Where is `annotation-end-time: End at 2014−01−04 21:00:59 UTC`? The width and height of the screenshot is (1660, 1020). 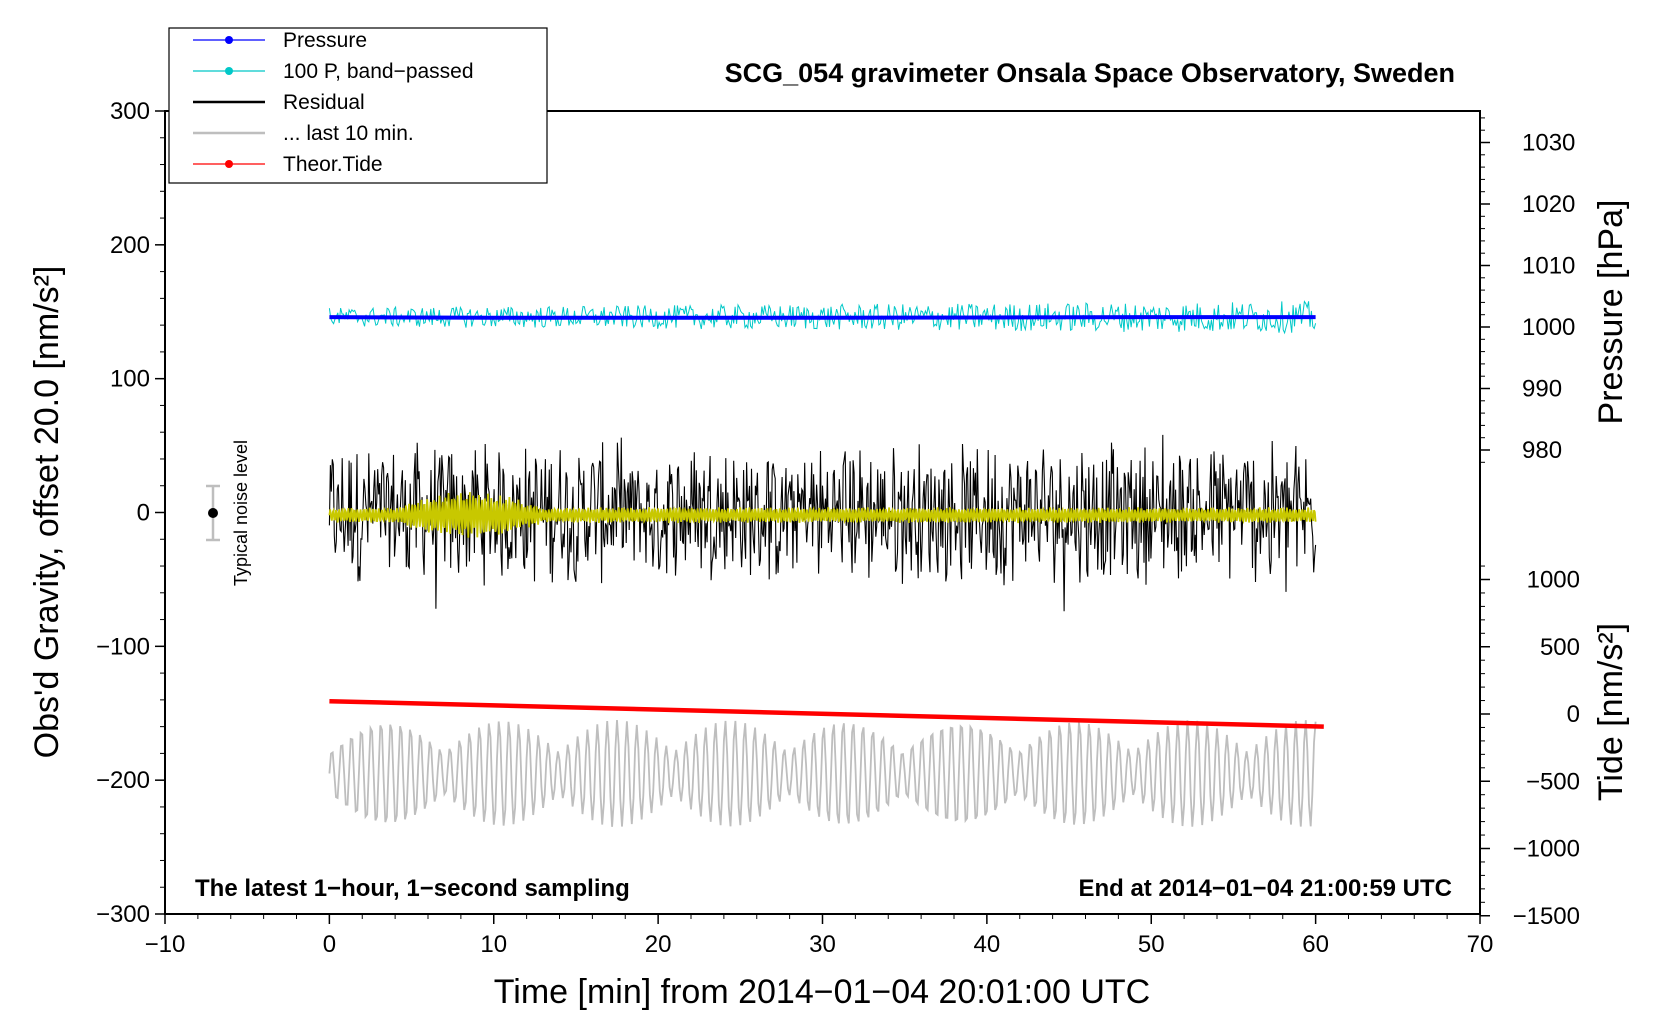
annotation-end-time: End at 2014−01−04 21:00:59 UTC is located at coordinates (1265, 888).